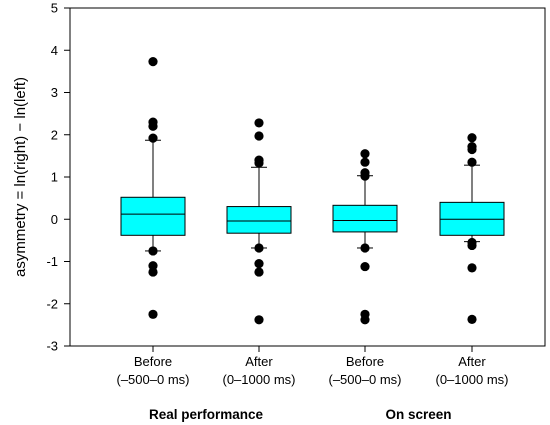 This screenshot has width=550, height=425. What do you see at coordinates (54, 219) in the screenshot?
I see `y-tick-label: 0` at bounding box center [54, 219].